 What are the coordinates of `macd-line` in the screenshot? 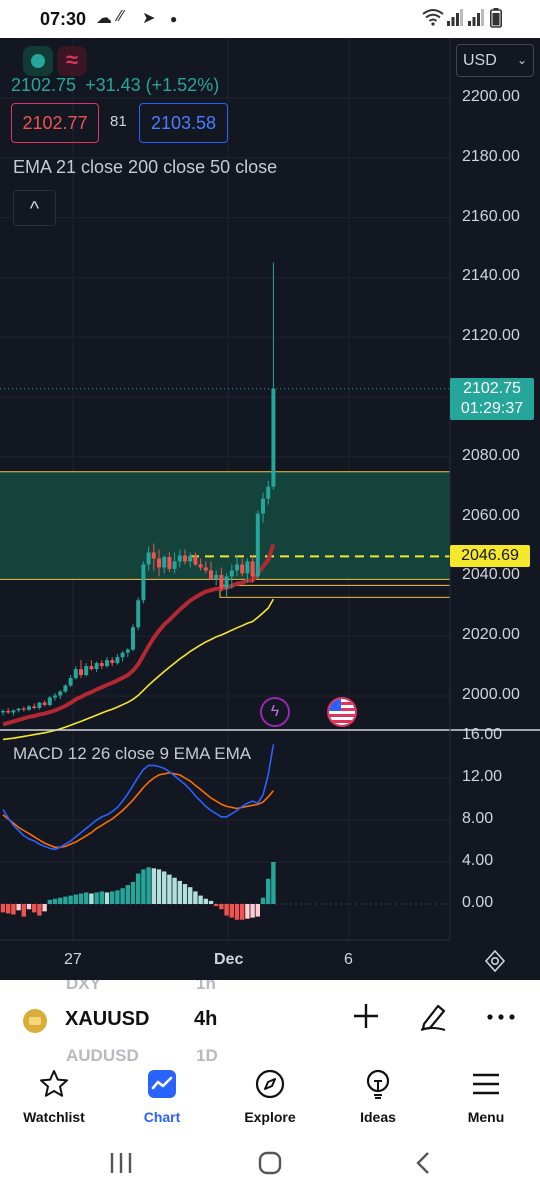 It's located at (138, 797).